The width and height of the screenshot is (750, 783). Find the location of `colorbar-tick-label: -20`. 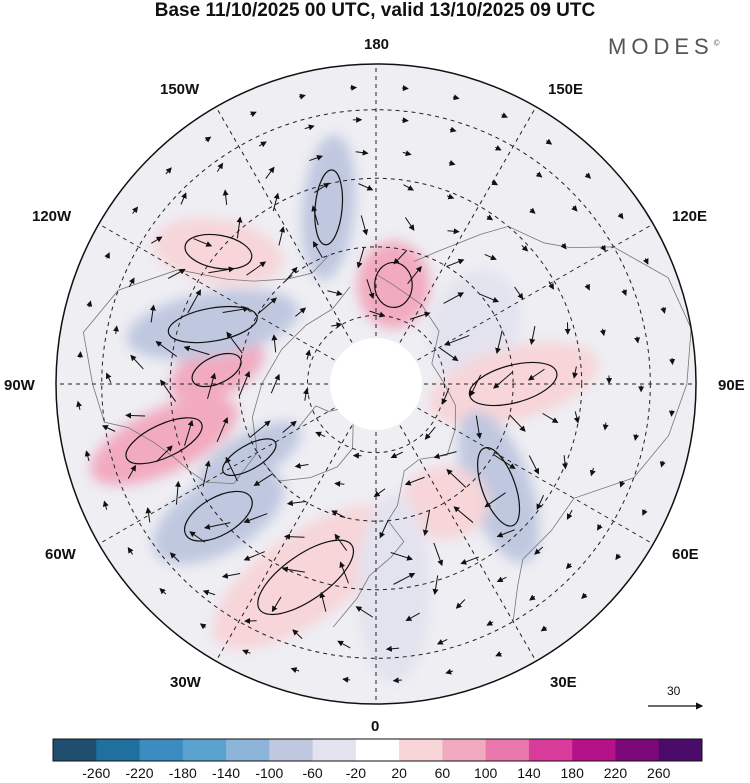

colorbar-tick-label: -20 is located at coordinates (355, 773).